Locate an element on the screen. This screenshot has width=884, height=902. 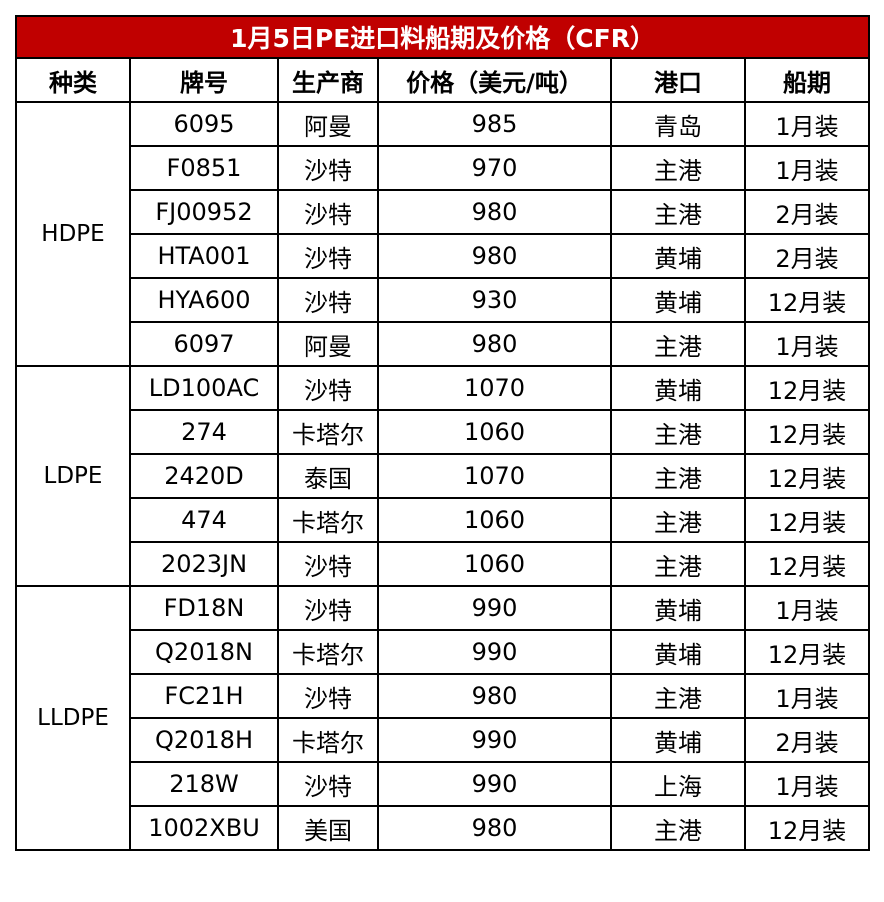
header-row: 种类 牌号 生产商 价格（美元/吨） 港口 船期 is located at coordinates (442, 80).